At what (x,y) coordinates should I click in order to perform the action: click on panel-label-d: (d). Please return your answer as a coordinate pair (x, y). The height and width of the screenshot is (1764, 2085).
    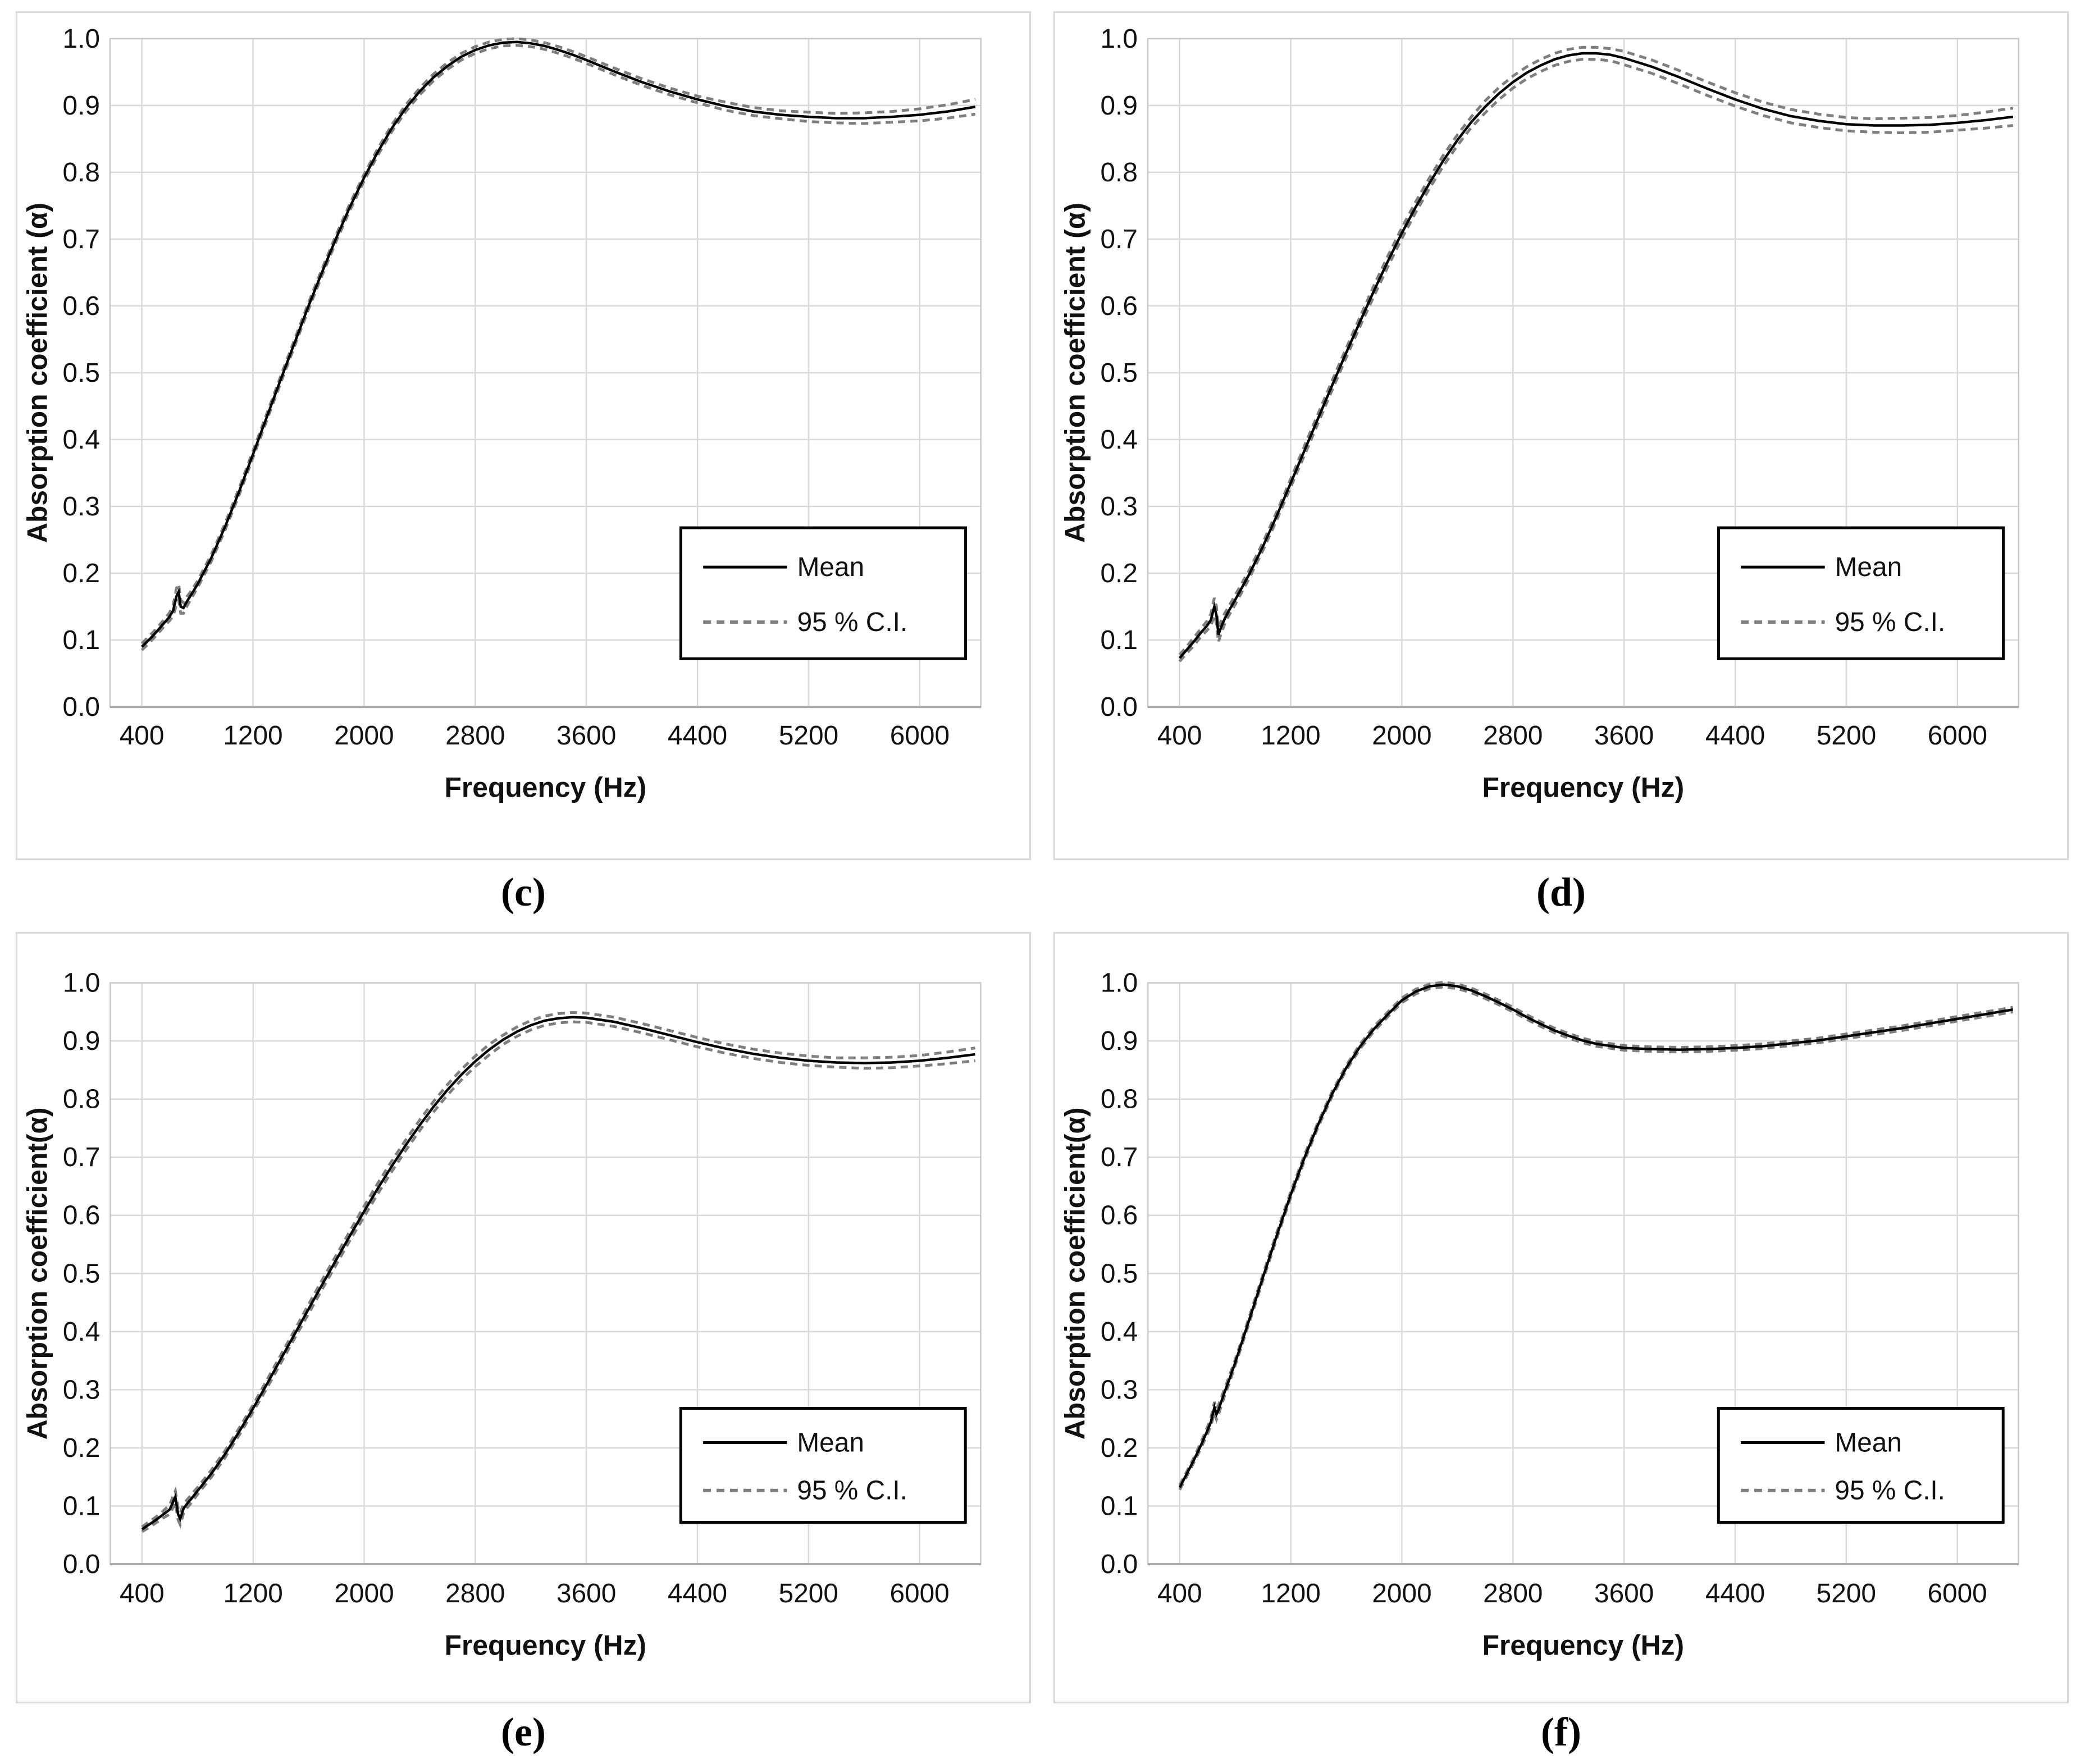
    Looking at the image, I should click on (1561, 892).